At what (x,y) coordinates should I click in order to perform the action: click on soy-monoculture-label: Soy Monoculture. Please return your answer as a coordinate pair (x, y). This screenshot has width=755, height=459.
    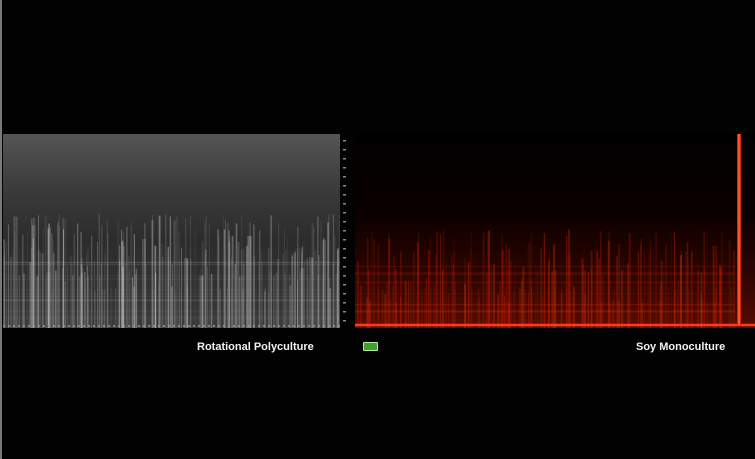
    Looking at the image, I should click on (681, 347).